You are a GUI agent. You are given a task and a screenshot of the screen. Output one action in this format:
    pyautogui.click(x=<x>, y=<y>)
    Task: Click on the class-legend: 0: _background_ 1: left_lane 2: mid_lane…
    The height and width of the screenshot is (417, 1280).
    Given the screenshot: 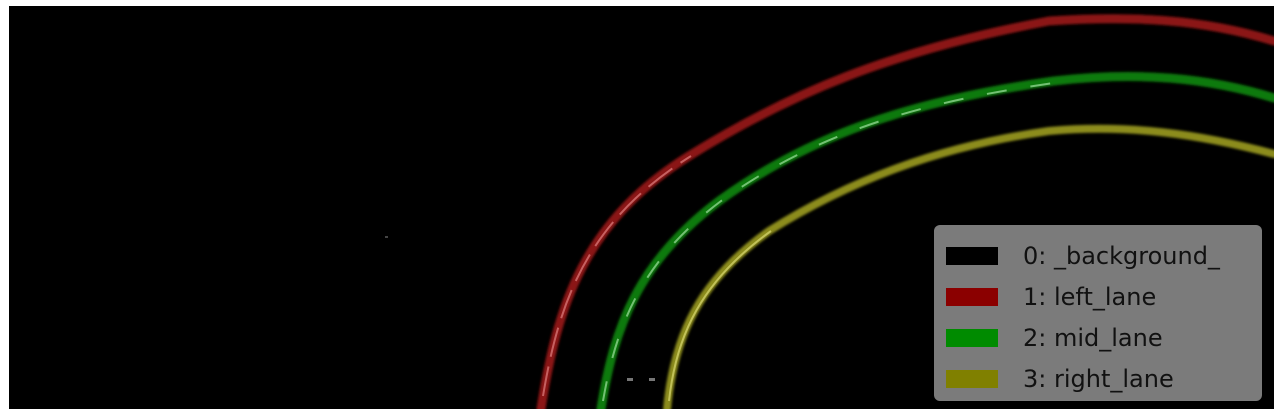 What is the action you would take?
    pyautogui.click(x=1098, y=313)
    